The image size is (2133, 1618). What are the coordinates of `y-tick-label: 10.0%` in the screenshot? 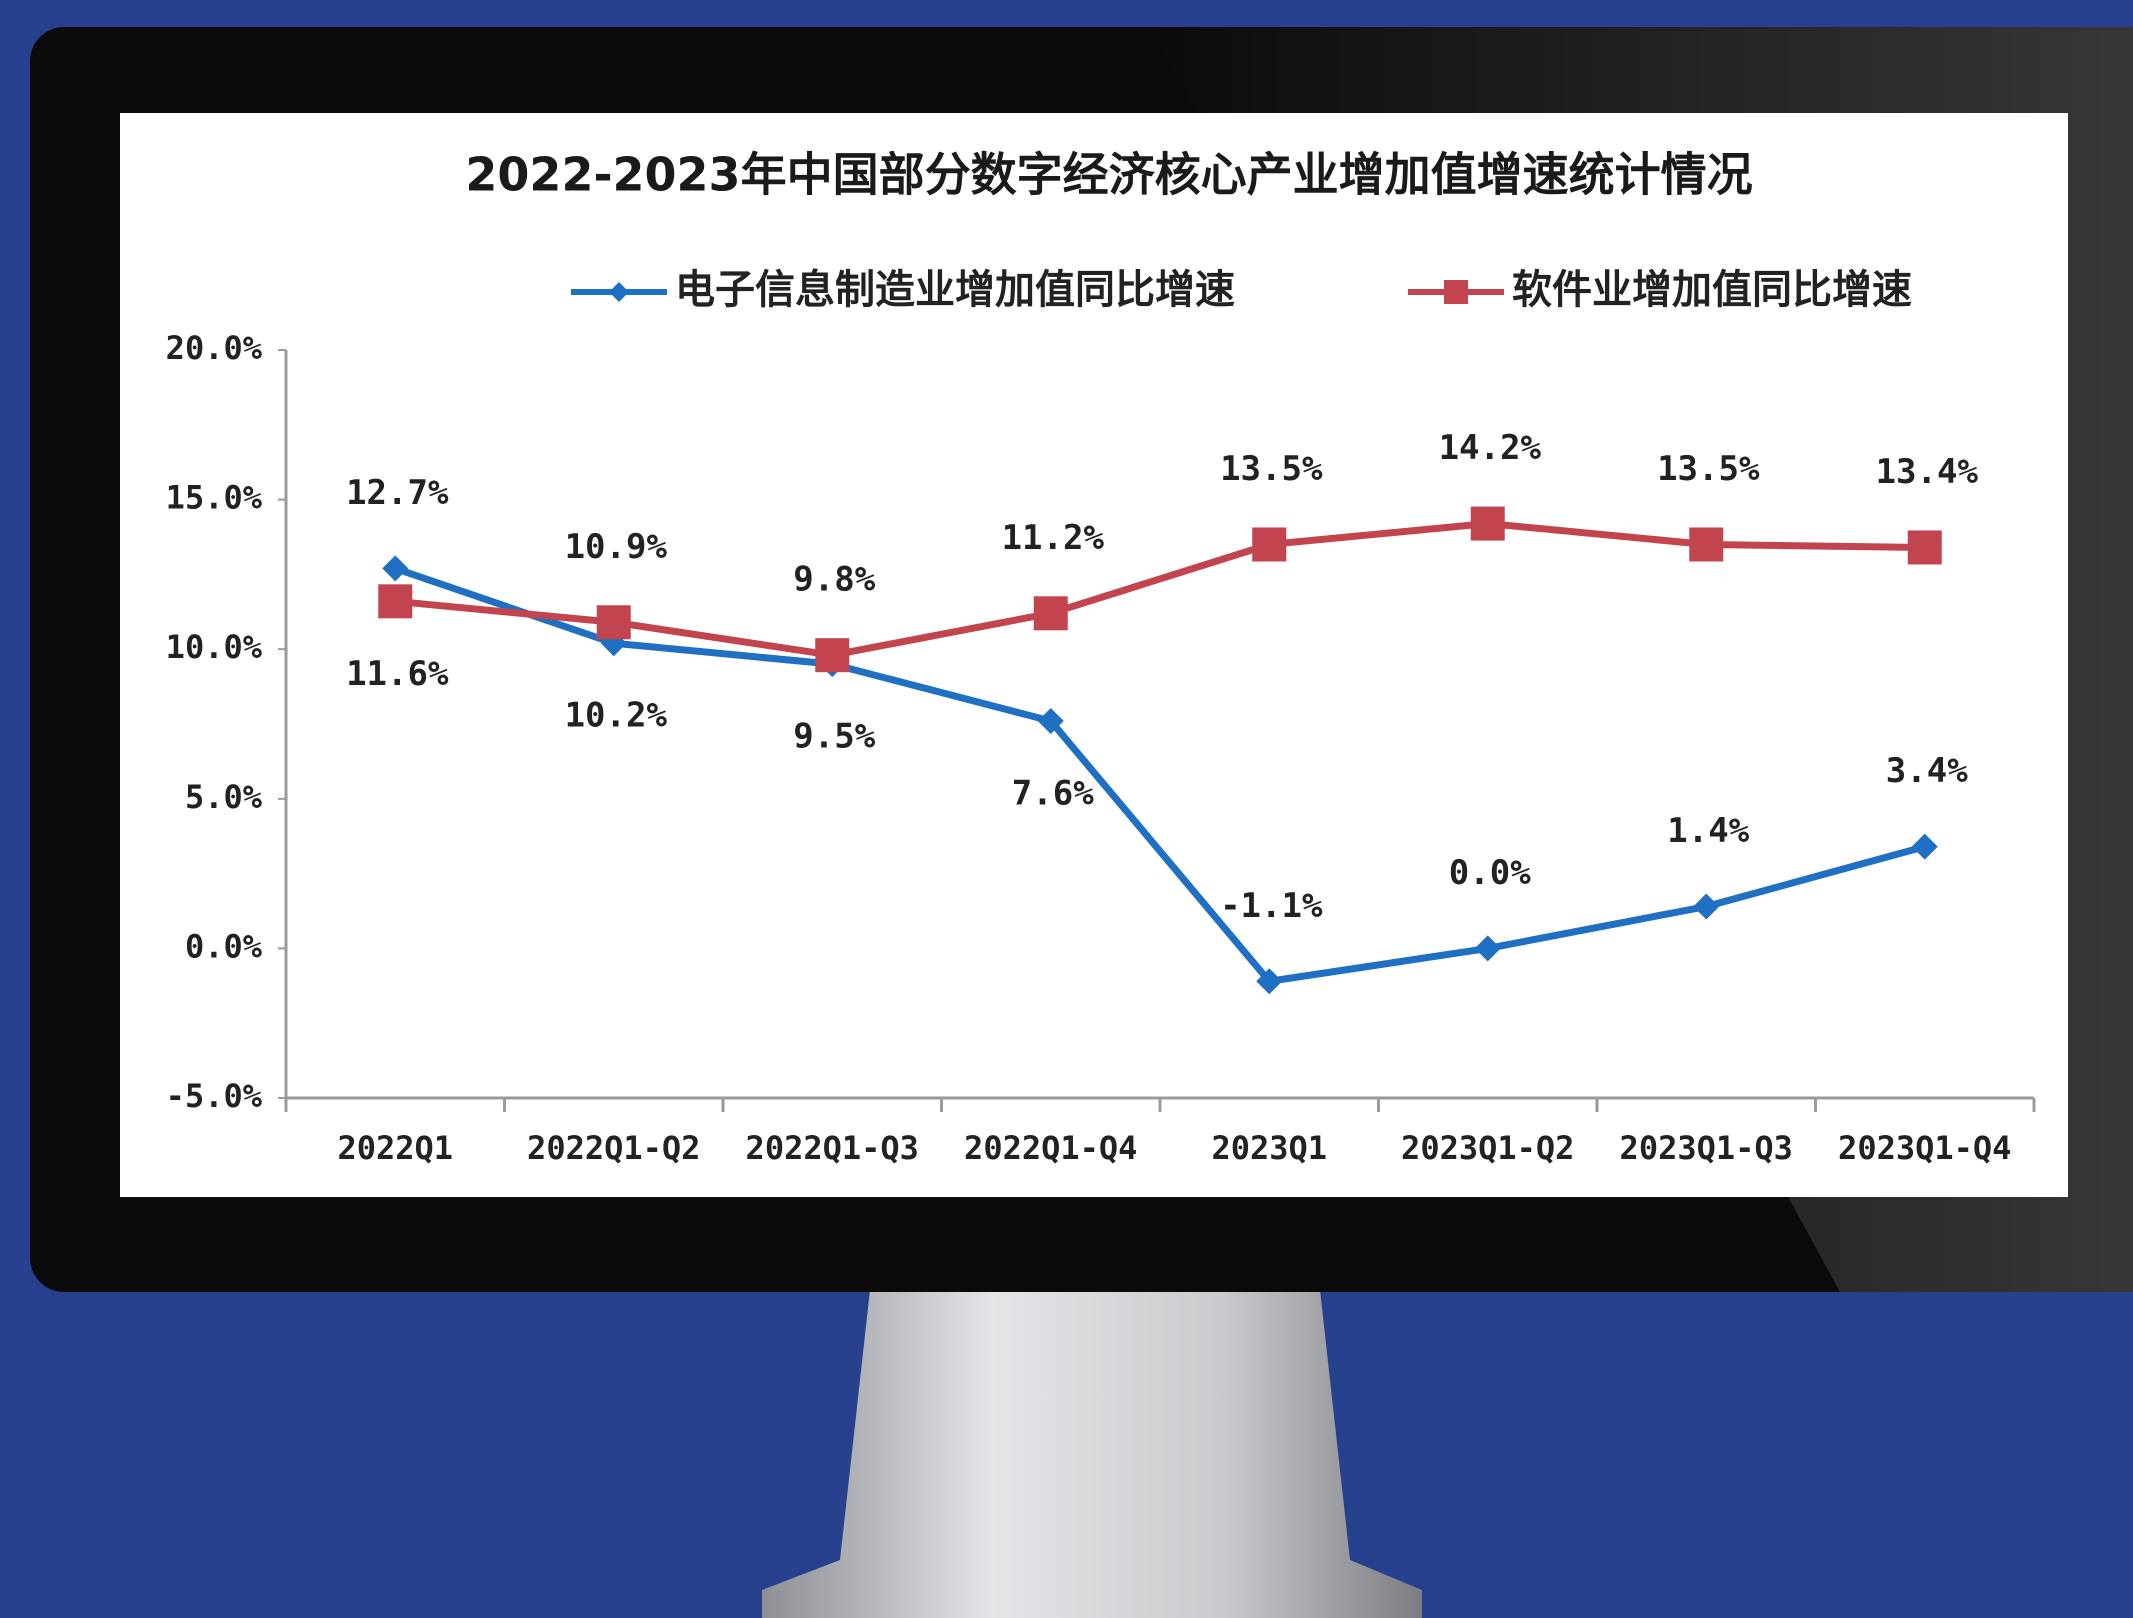 It's located at (214, 647).